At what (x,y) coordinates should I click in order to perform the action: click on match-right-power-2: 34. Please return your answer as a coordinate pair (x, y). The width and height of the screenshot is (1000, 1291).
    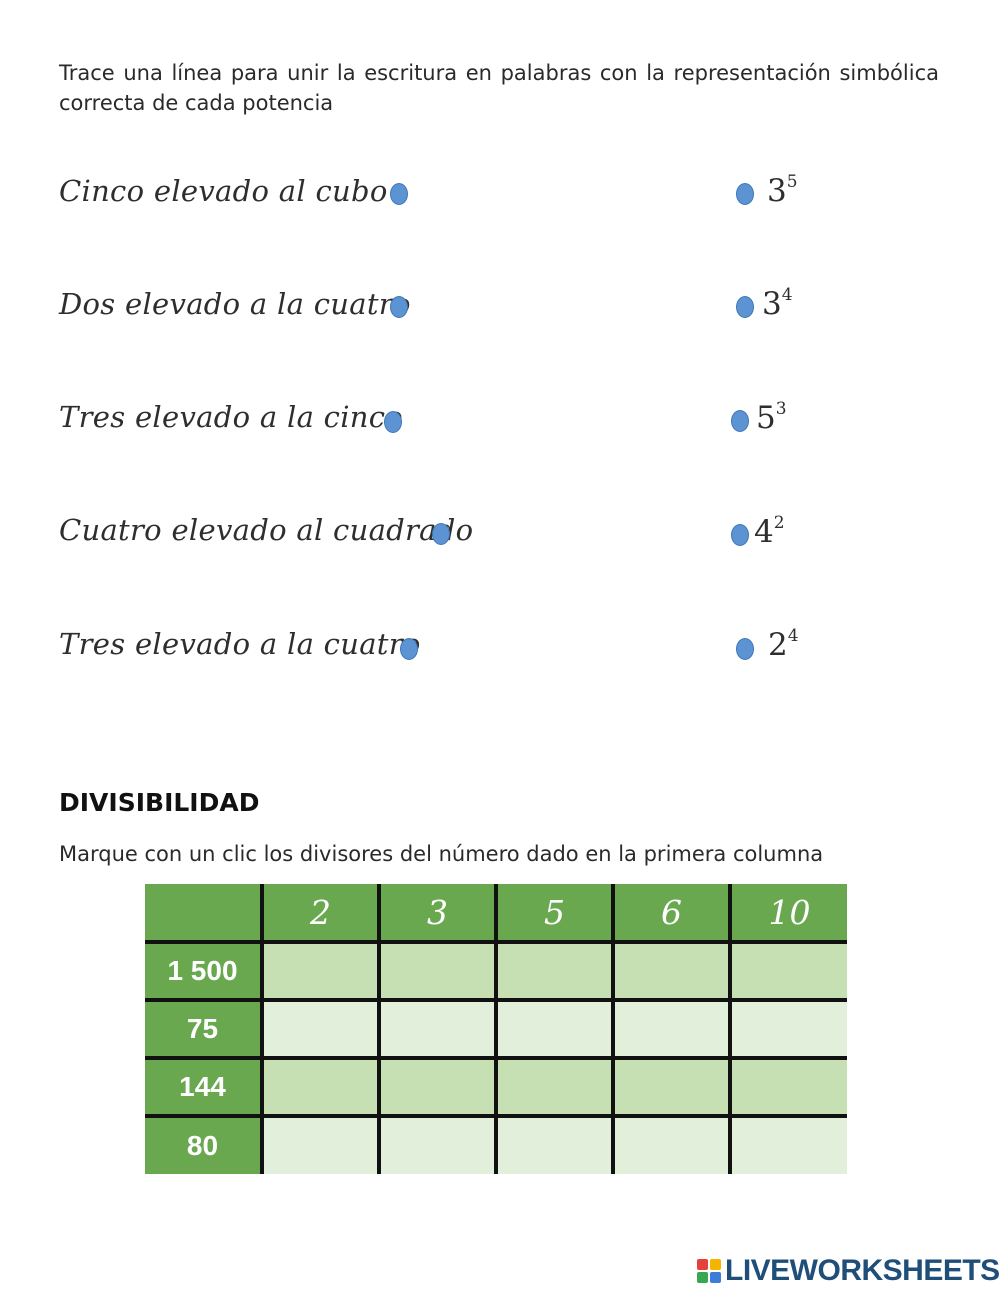
    Looking at the image, I should click on (777, 303).